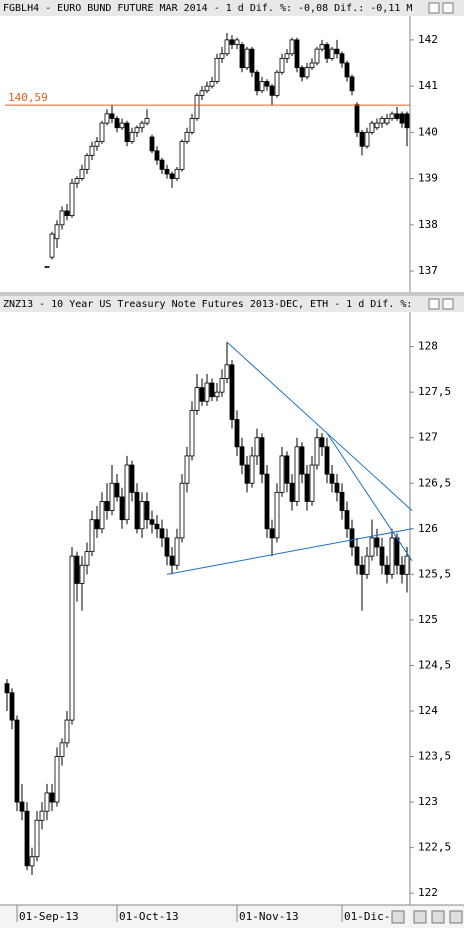  I want to click on header-bar, so click(232, 304).